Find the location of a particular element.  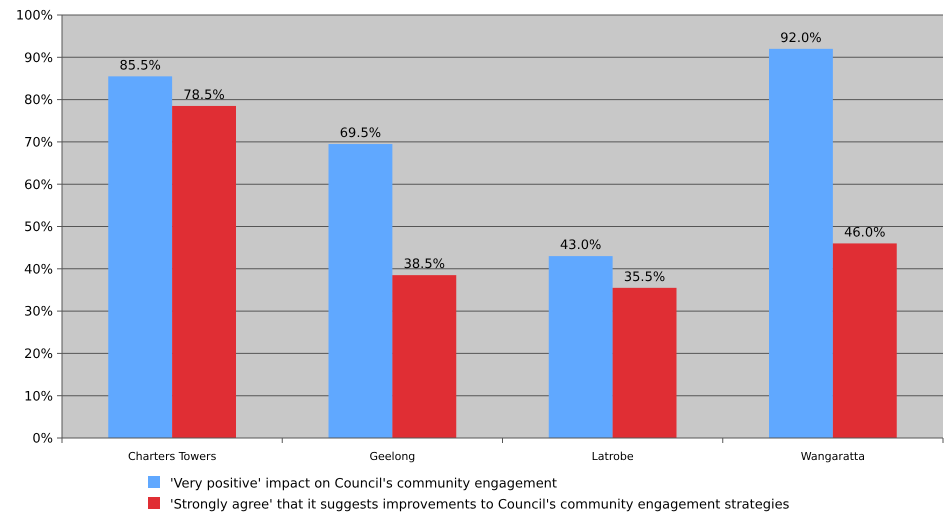

y-tick-label: 100% is located at coordinates (34, 16).